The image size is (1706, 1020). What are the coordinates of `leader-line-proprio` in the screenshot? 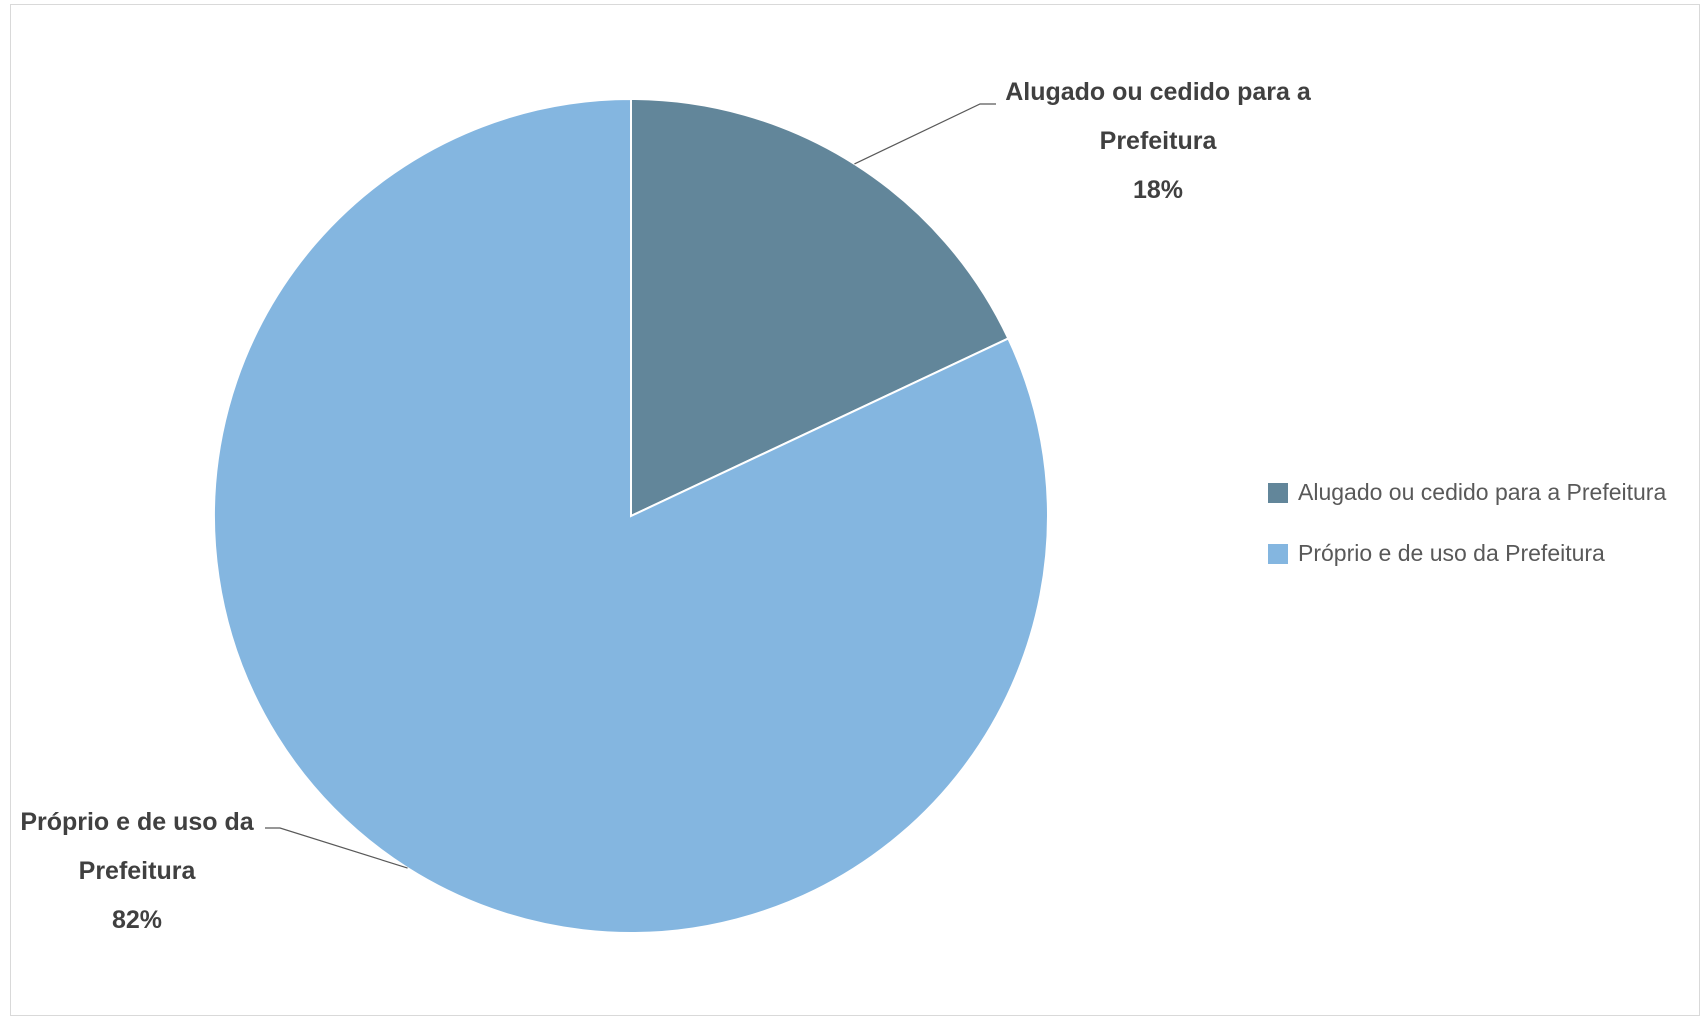 It's located at (336, 848).